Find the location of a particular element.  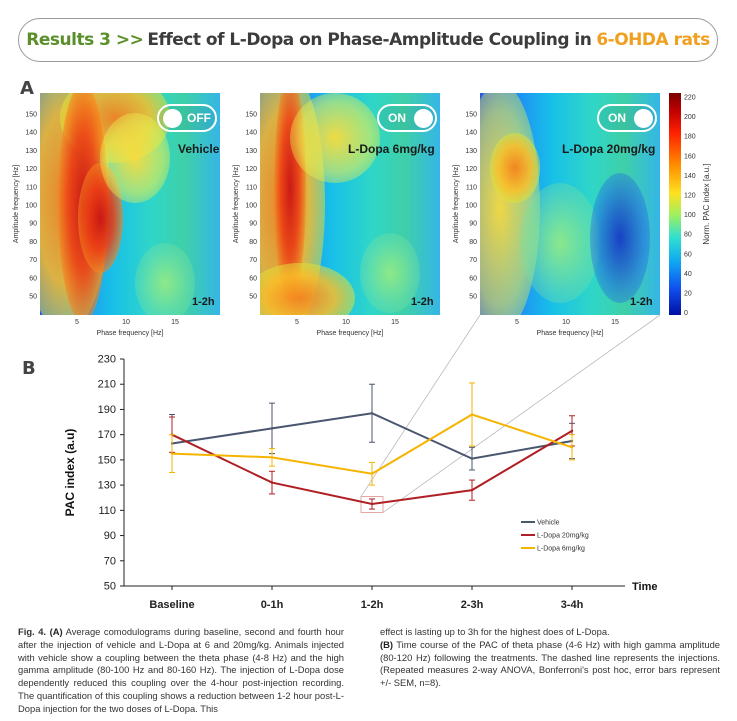

colorbar is located at coordinates (675, 204).